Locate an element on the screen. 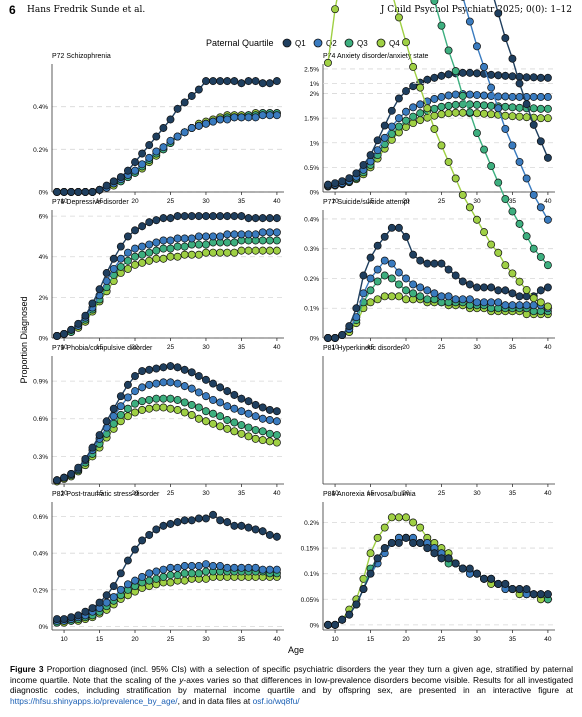 The height and width of the screenshot is (717, 582). x-tick-label: 15 is located at coordinates (371, 493).